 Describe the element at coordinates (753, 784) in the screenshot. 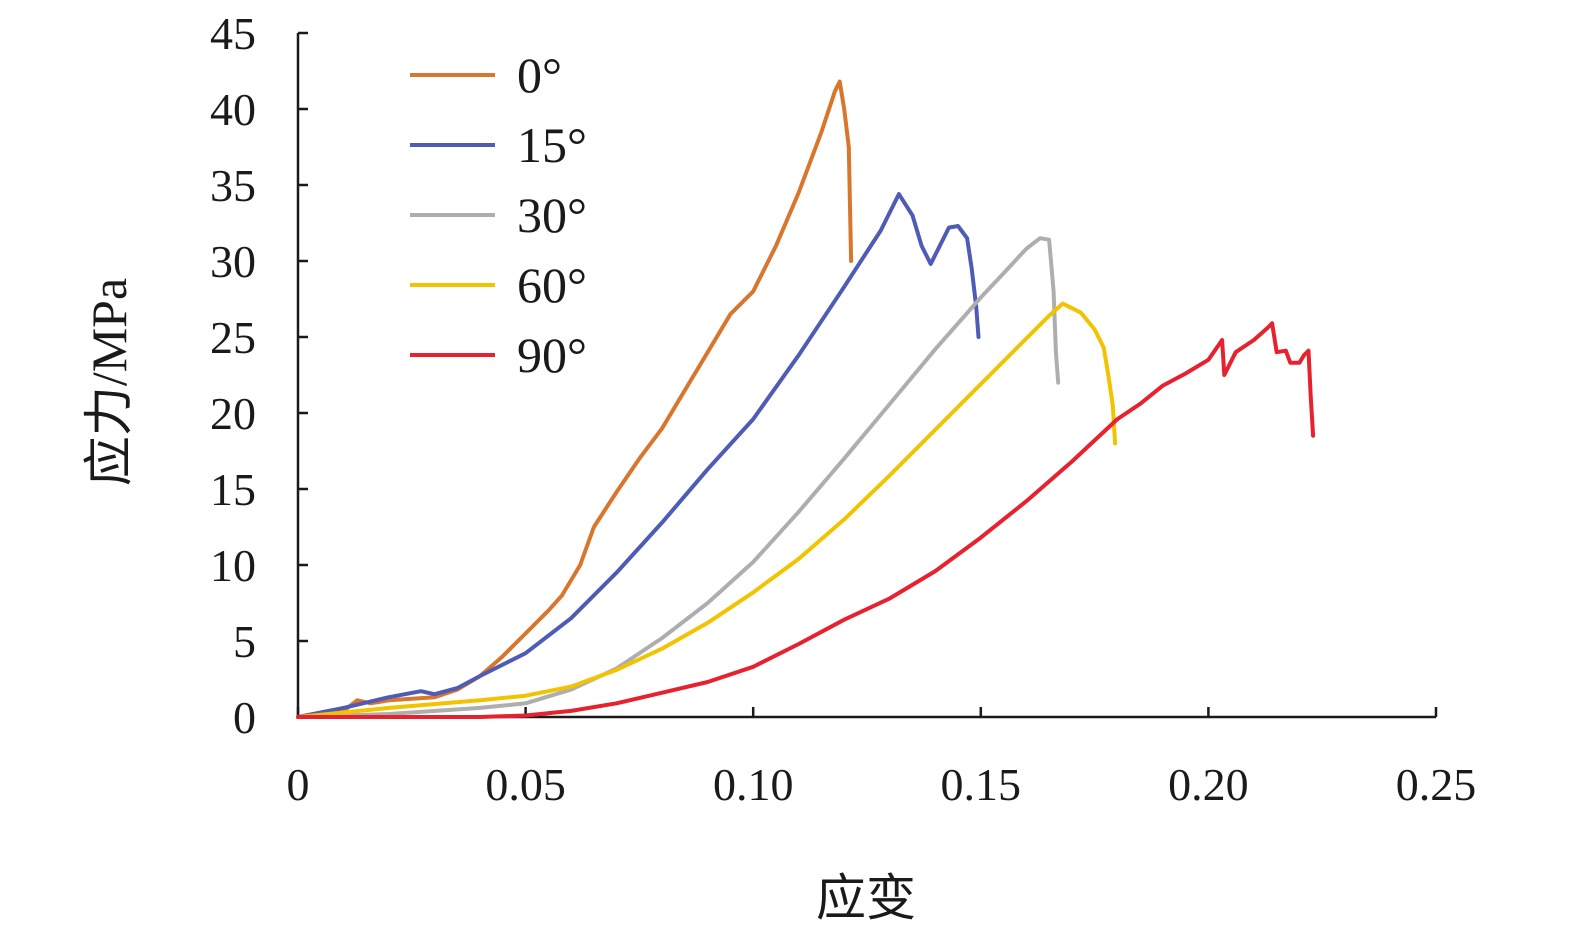

I see `x-tick-label: 0.10` at that location.